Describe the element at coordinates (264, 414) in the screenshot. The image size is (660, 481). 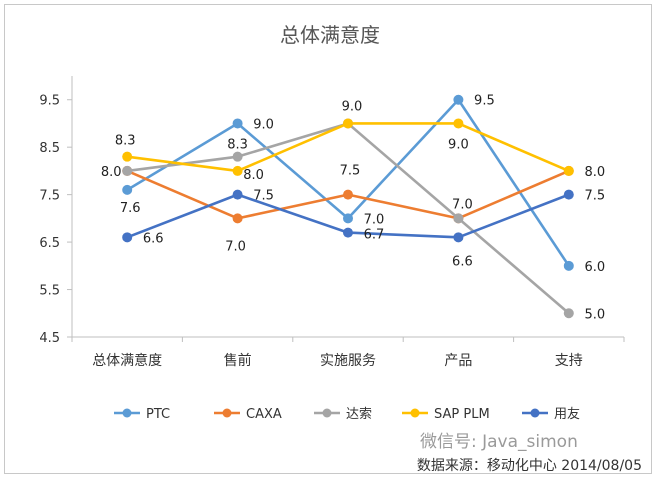
I see `legend-label: CAXA` at that location.